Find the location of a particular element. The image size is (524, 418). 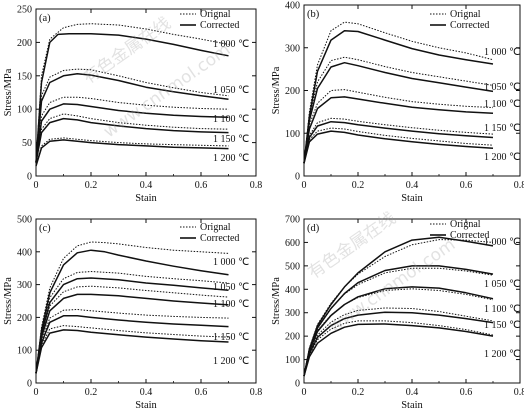

y-tick-label: 50 is located at coordinates (27, 143).